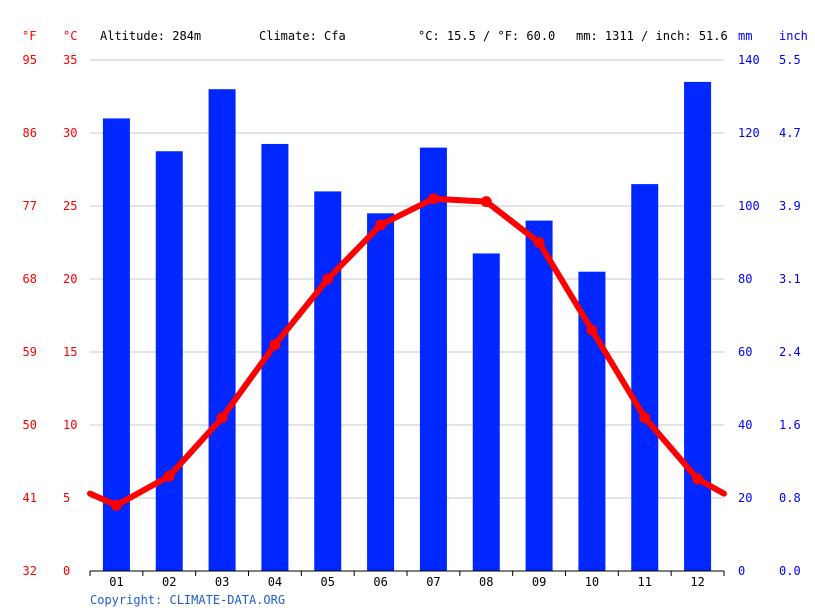 The width and height of the screenshot is (815, 611). What do you see at coordinates (222, 582) in the screenshot?
I see `month-label: 03` at bounding box center [222, 582].